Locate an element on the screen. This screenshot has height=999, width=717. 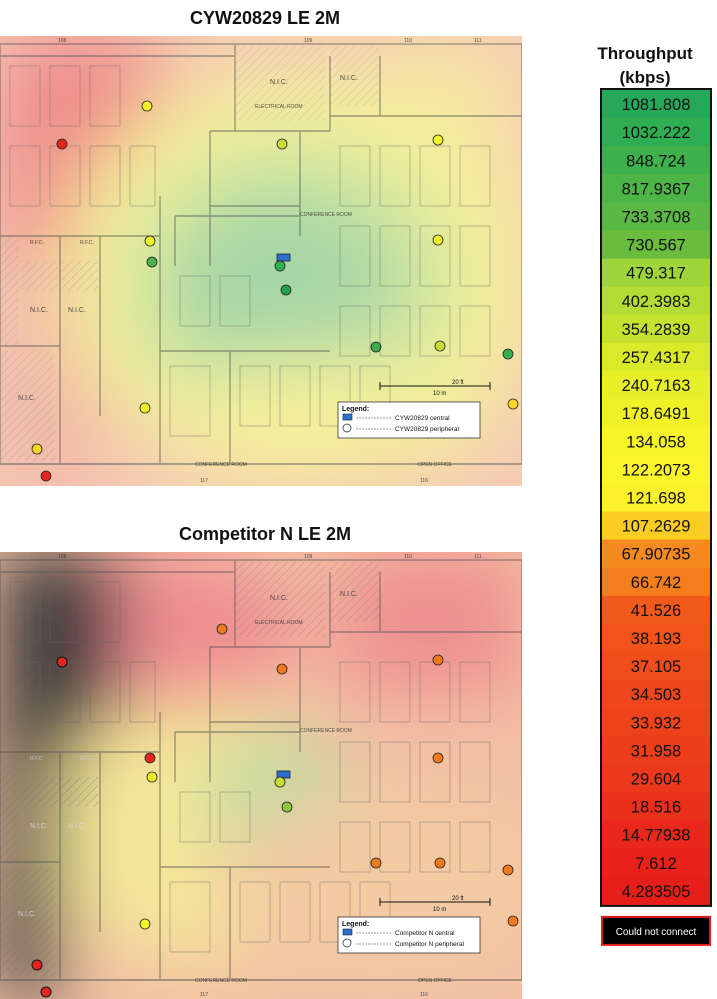
scale-value-label: 1081.808 is located at coordinates (656, 105).